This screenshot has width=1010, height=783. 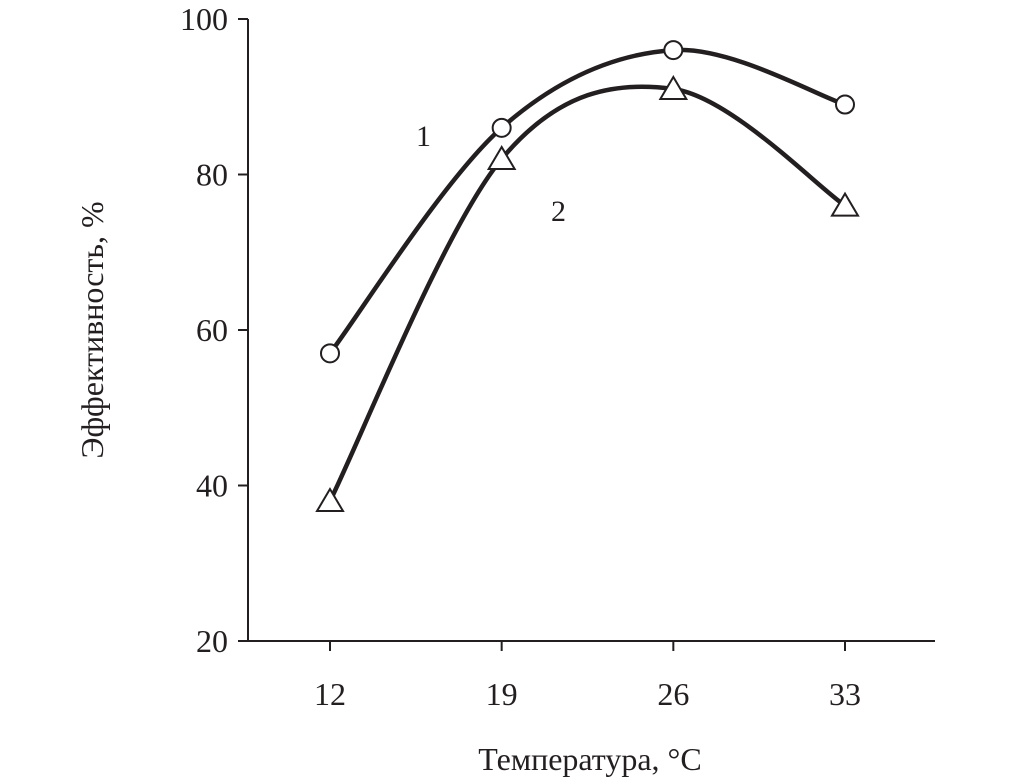 I want to click on y-tick-label: 20, so click(x=212, y=641).